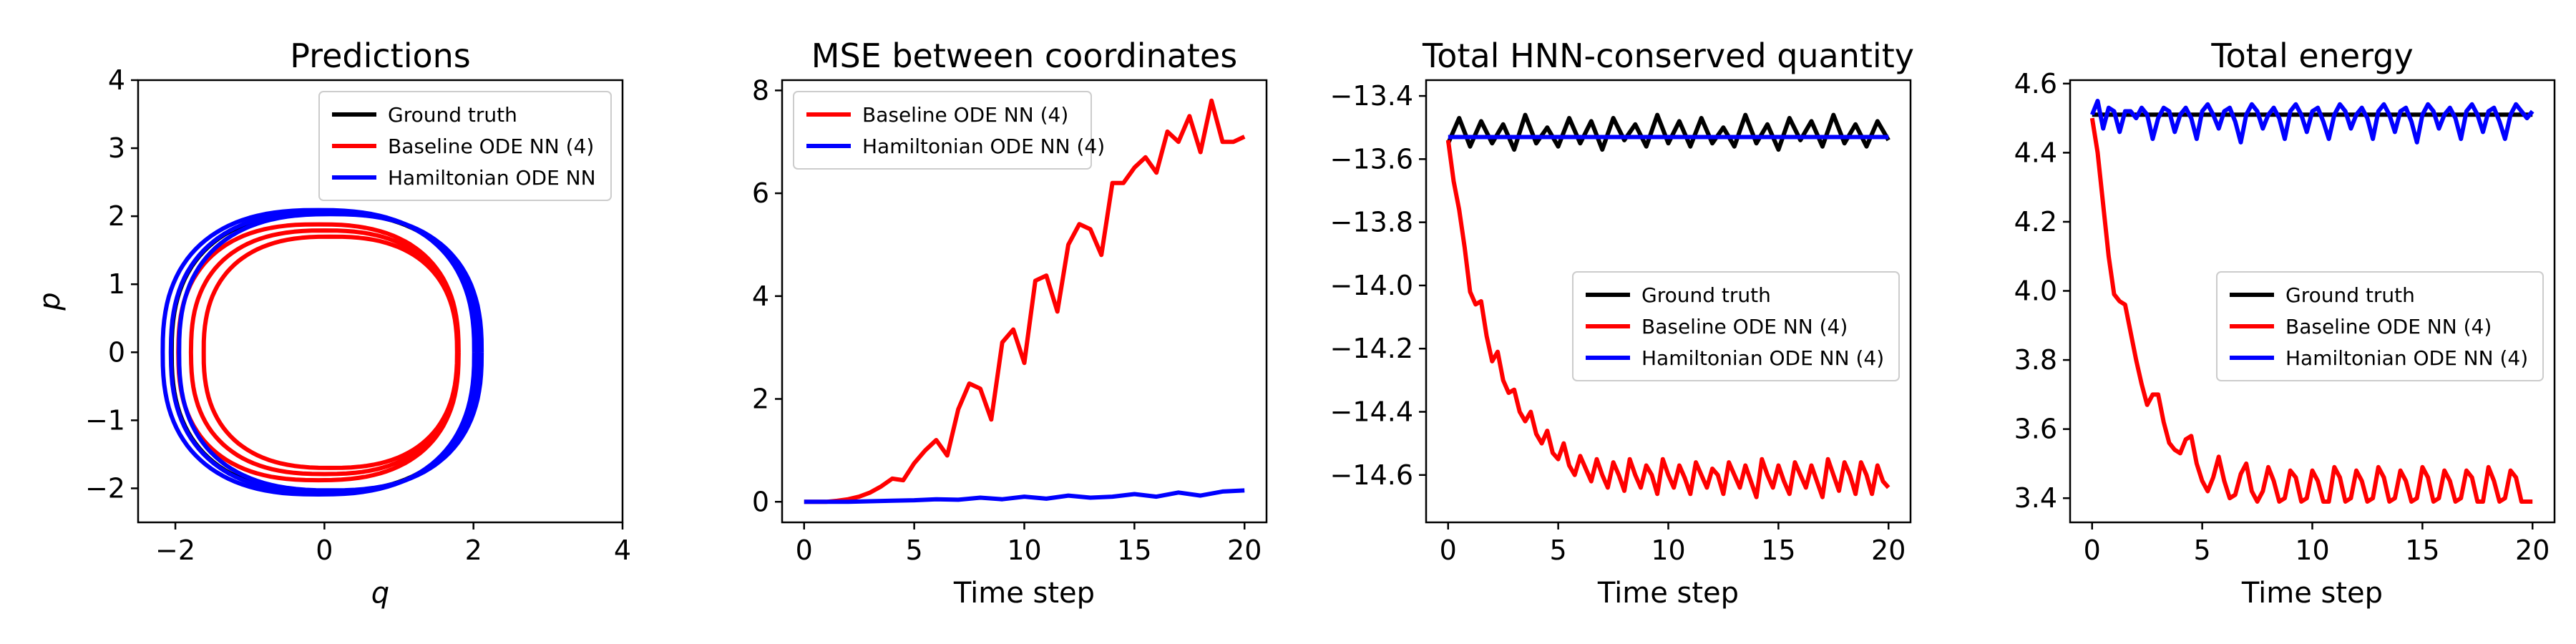 This screenshot has height=644, width=2576. Describe the element at coordinates (2311, 55) in the screenshot. I see `subplot-title: Total energy` at that location.